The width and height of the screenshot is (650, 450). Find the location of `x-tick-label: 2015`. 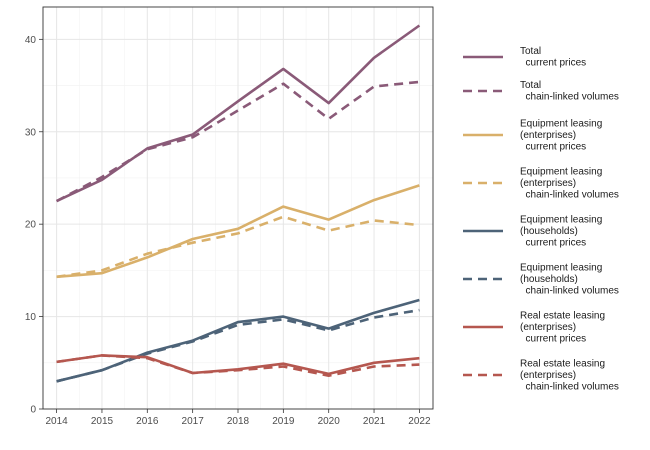

x-tick-label: 2015 is located at coordinates (102, 421).